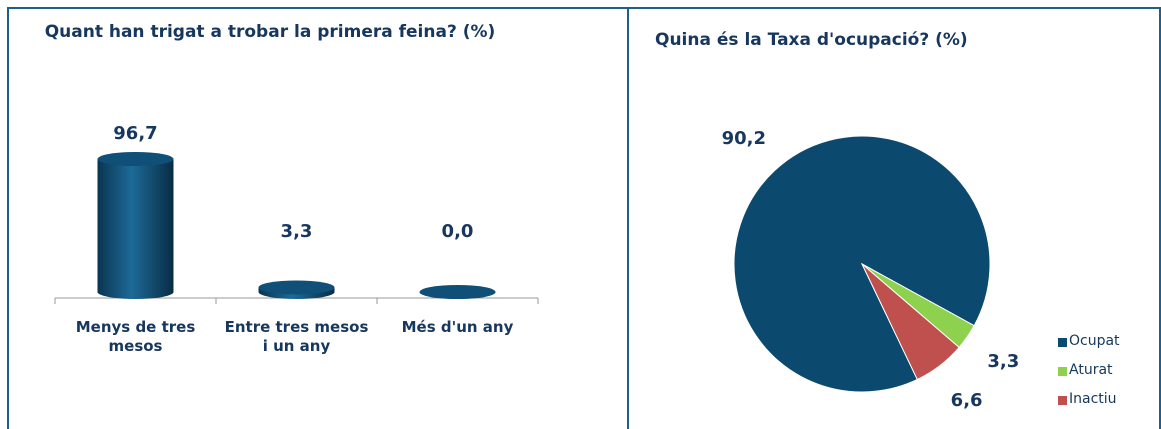  I want to click on legend-label: Ocupat, so click(1094, 341).